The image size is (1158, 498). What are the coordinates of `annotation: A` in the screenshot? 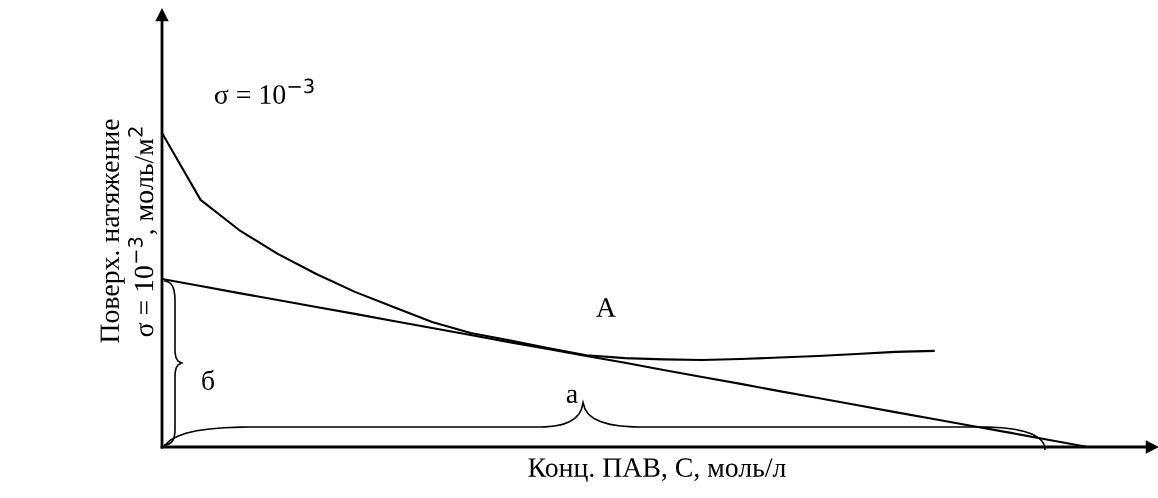 It's located at (606, 307).